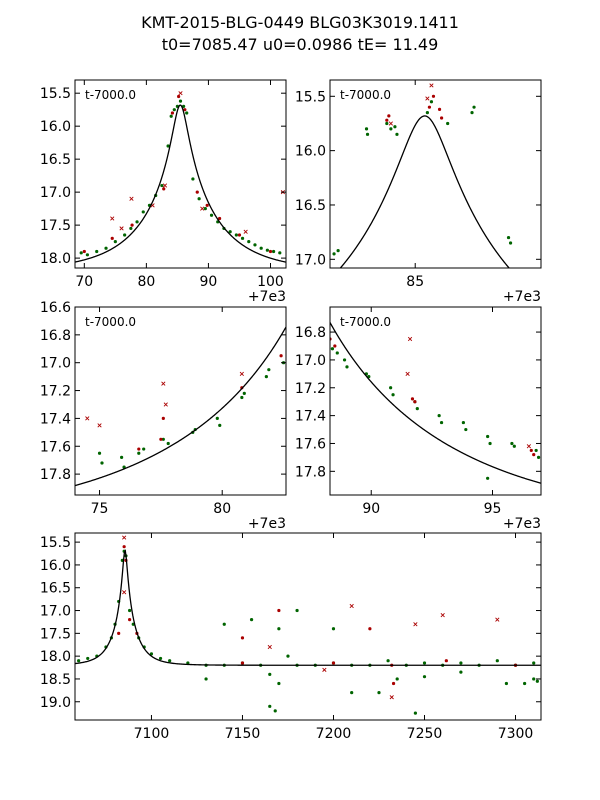 This screenshot has height=800, width=600. I want to click on x-tick-label: 100, so click(270, 282).